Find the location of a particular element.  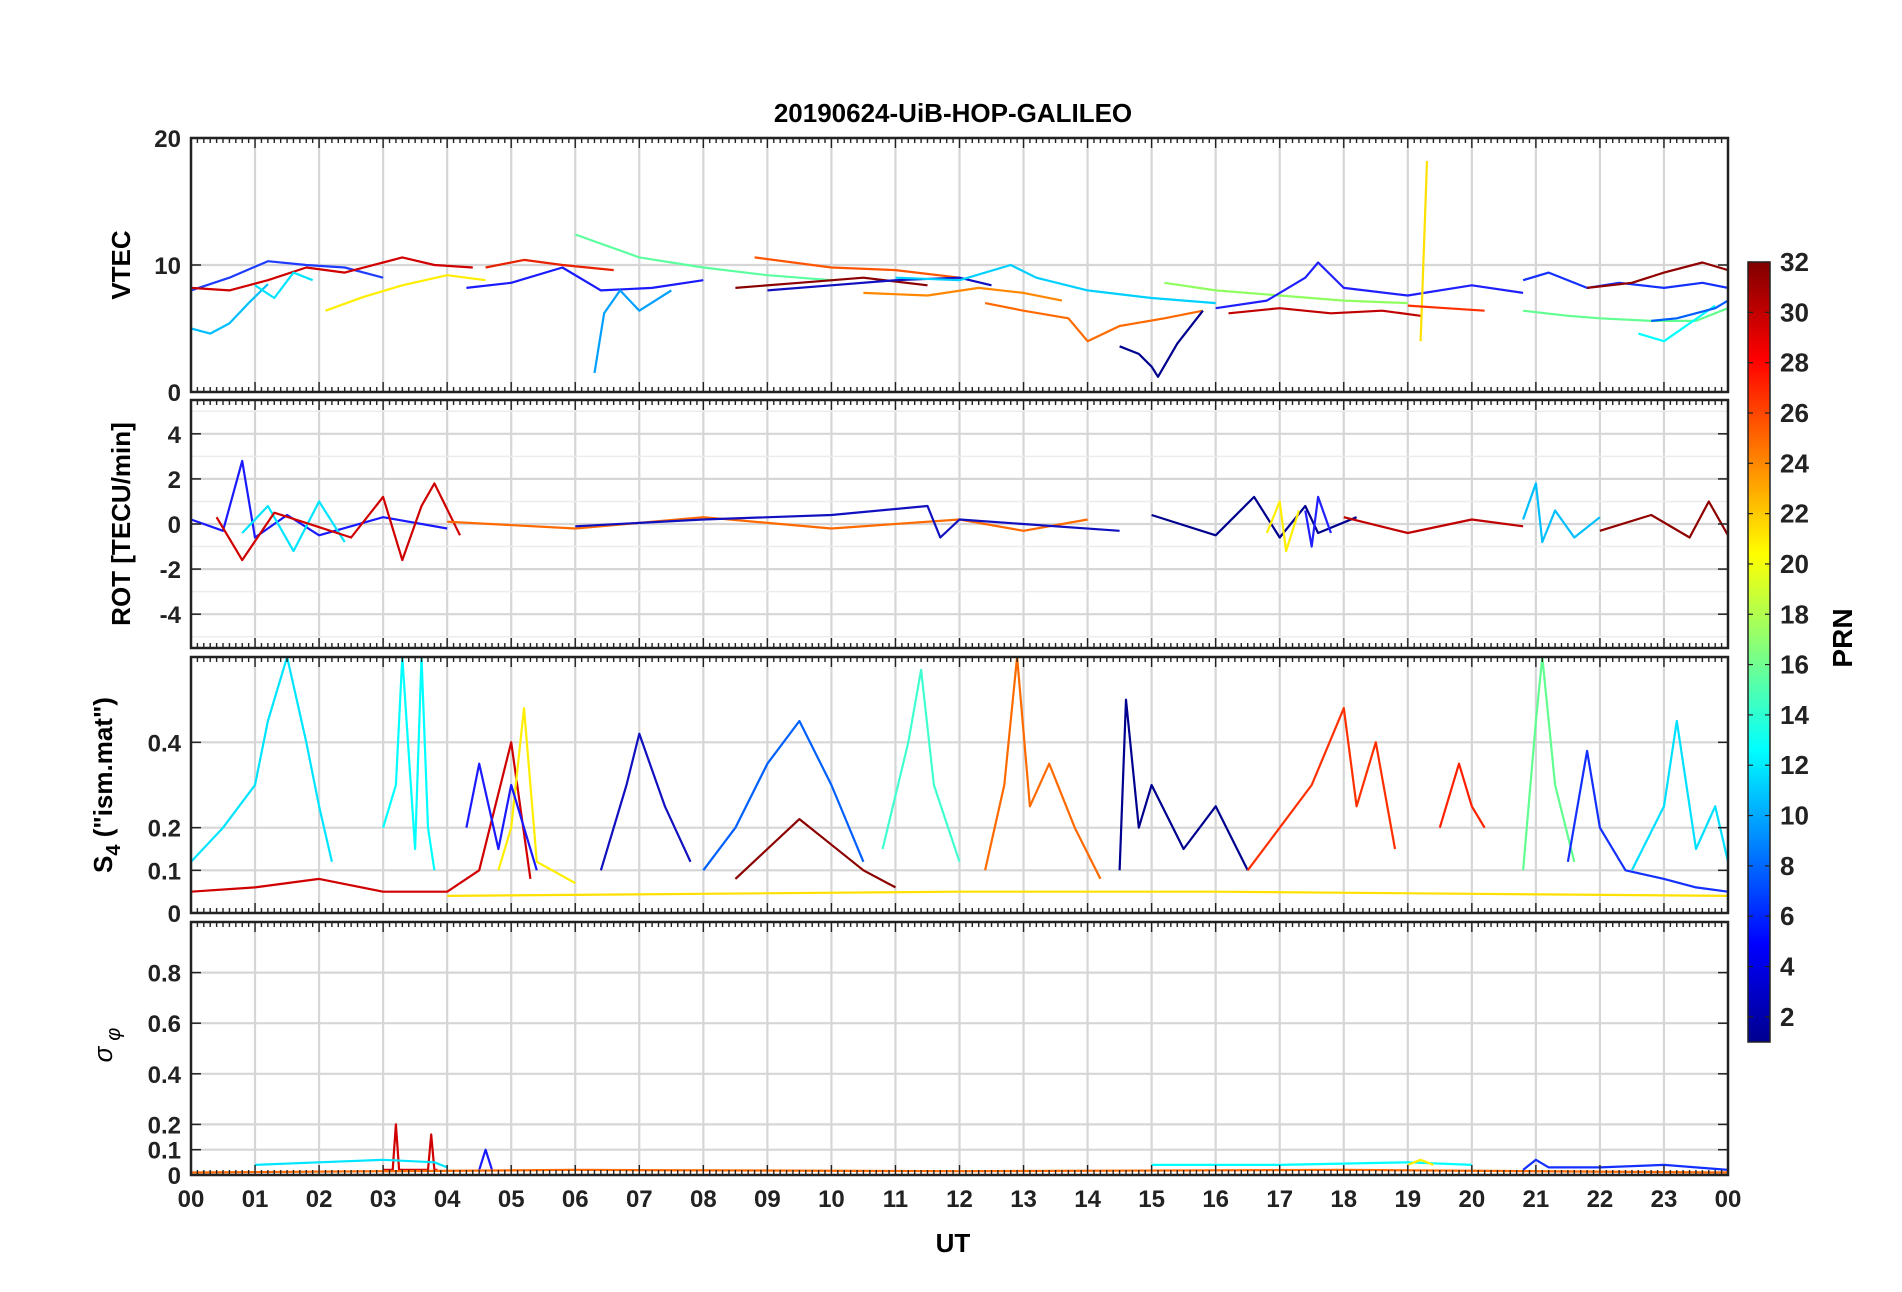

y-tick-label: 4 is located at coordinates (175, 435).